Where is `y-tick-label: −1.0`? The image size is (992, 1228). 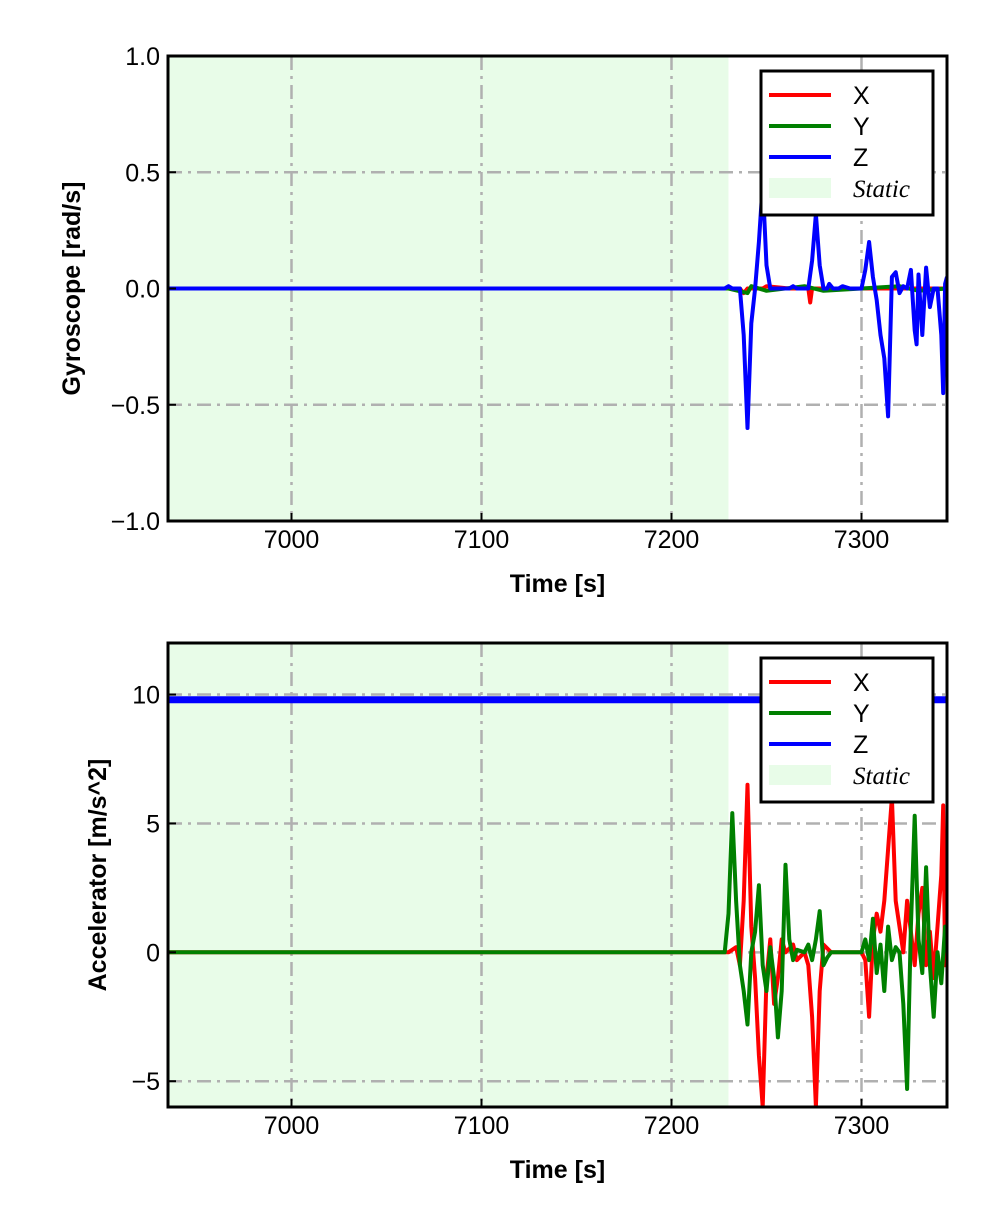 y-tick-label: −1.0 is located at coordinates (135, 522).